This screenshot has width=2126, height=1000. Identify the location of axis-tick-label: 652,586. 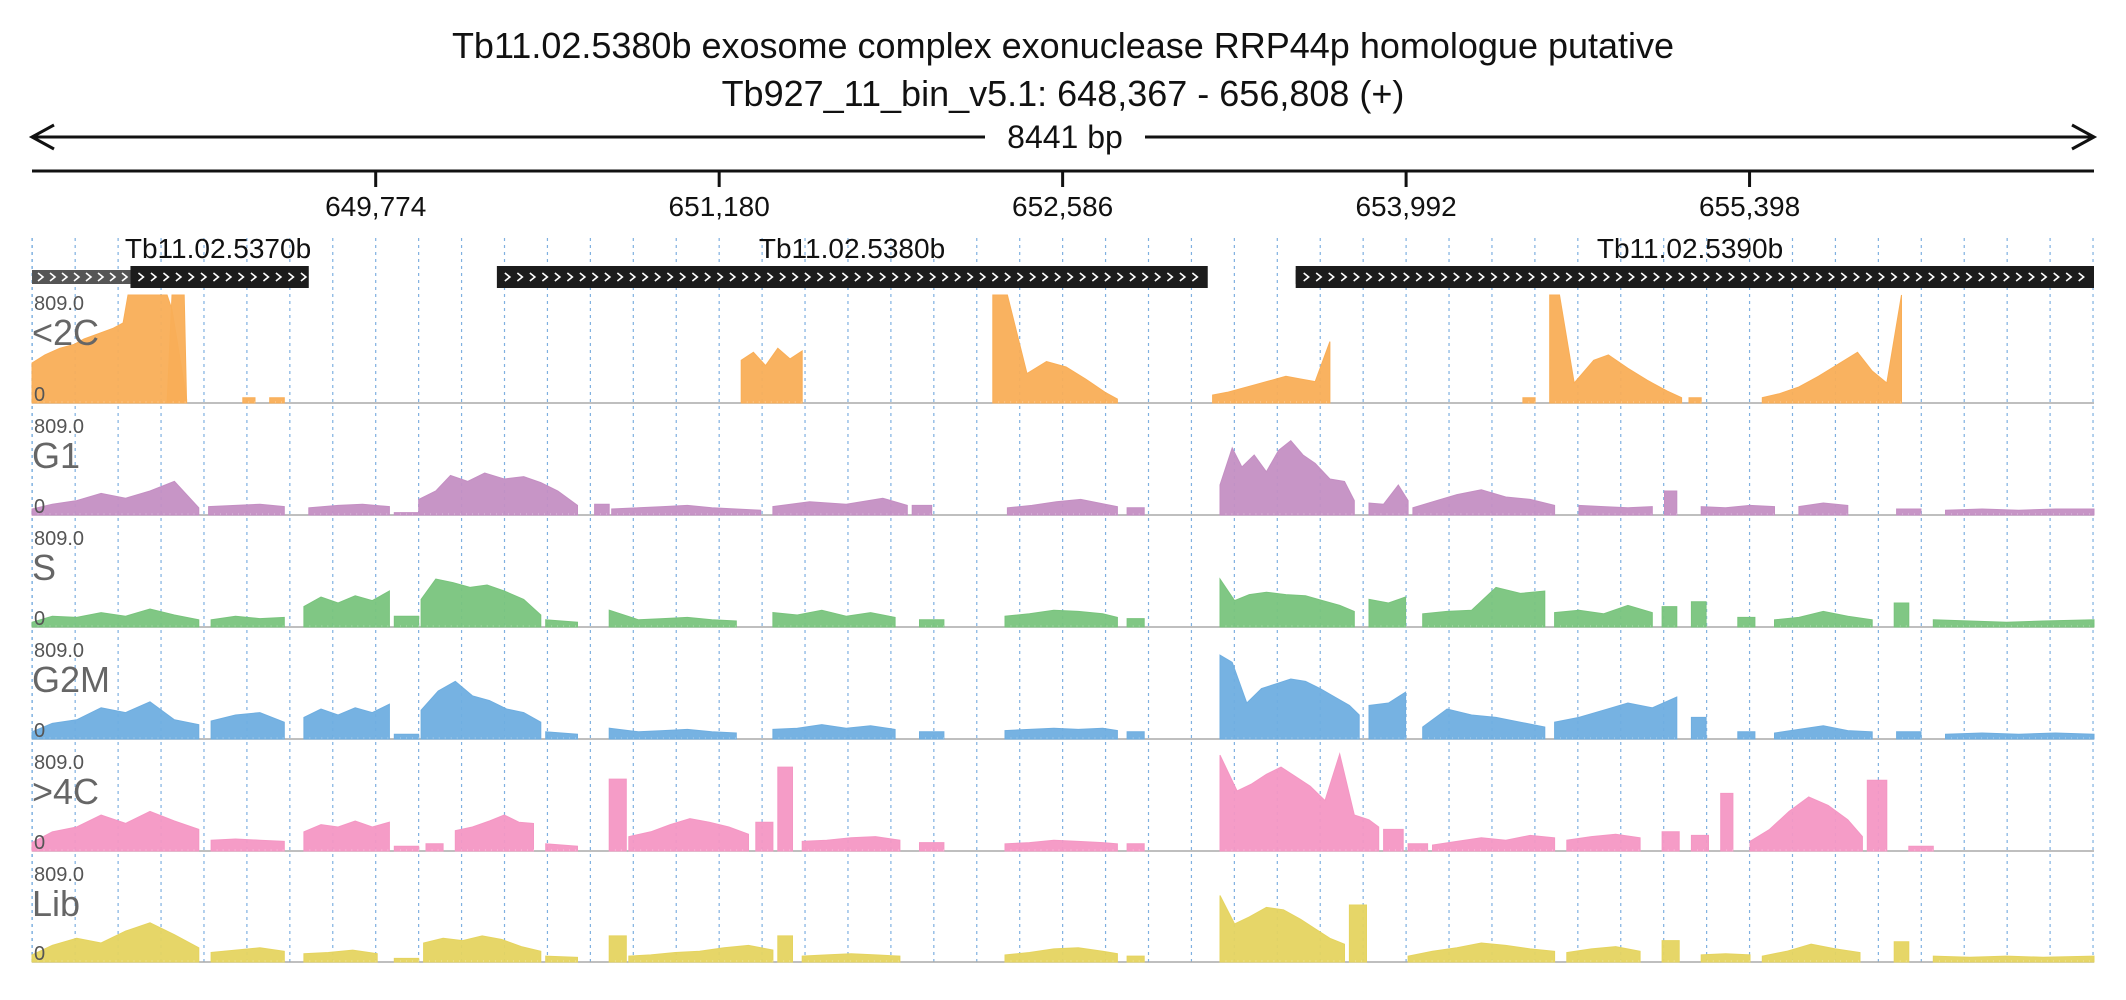
(1062, 206).